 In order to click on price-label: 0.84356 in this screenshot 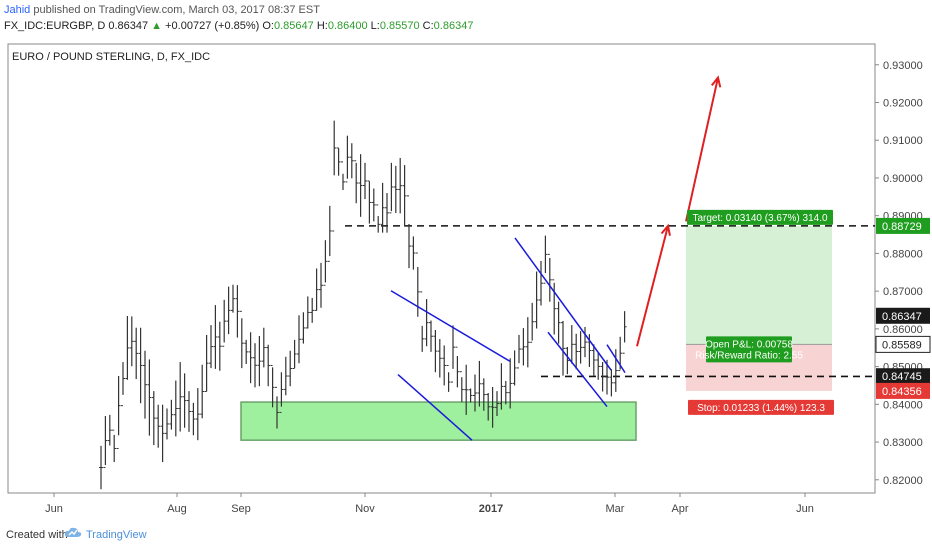, I will do `click(903, 390)`.